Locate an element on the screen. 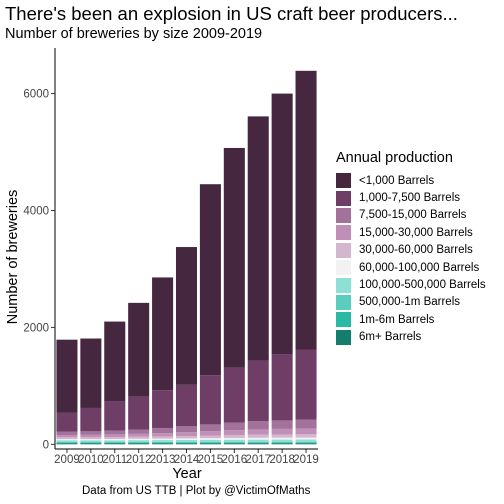 This screenshot has height=504, width=504. x-tick-label: 2017 is located at coordinates (258, 460).